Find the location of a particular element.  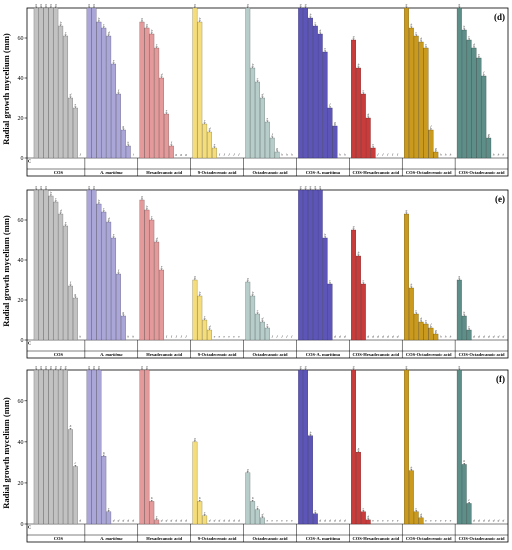

group-label: COS-A. maritima is located at coordinates (323, 354).